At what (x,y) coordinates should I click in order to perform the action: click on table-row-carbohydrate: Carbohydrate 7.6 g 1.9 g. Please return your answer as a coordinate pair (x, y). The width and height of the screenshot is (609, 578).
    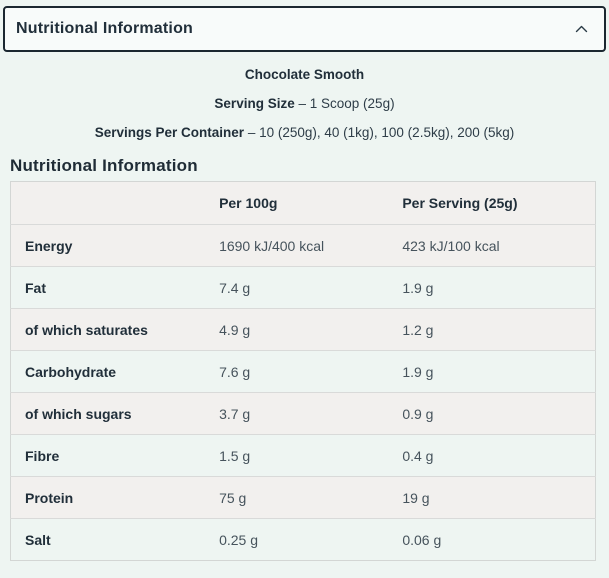
    Looking at the image, I should click on (303, 371).